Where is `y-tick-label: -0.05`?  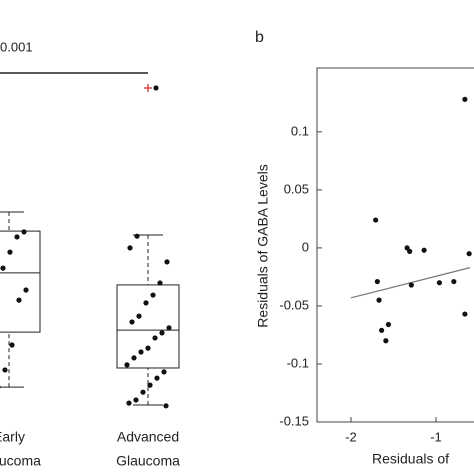
y-tick-label: -0.05 is located at coordinates (294, 304).